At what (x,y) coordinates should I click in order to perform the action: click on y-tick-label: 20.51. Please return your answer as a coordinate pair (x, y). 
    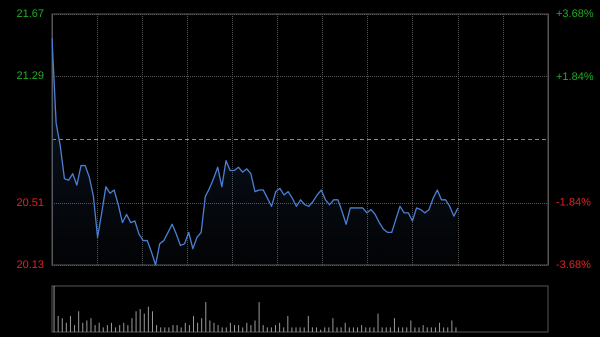
    Looking at the image, I should click on (30, 203).